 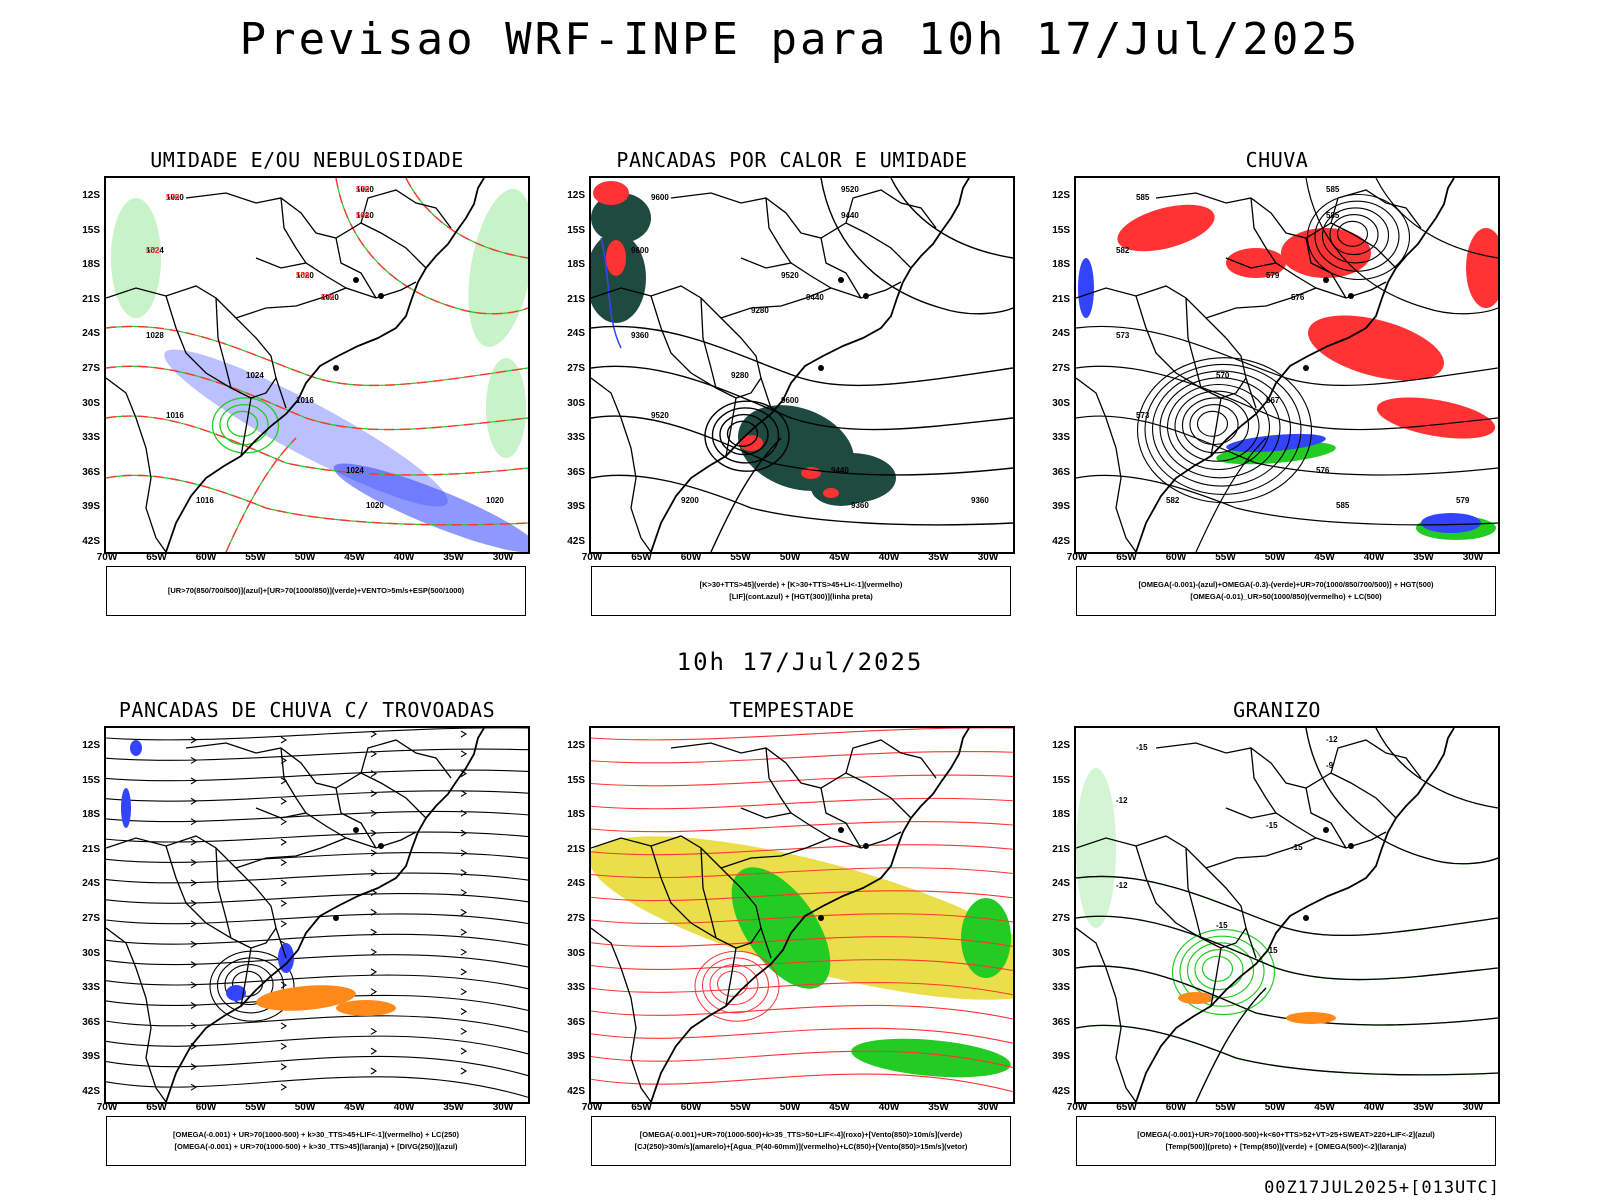 I want to click on contour-label: 9280, so click(x=740, y=375).